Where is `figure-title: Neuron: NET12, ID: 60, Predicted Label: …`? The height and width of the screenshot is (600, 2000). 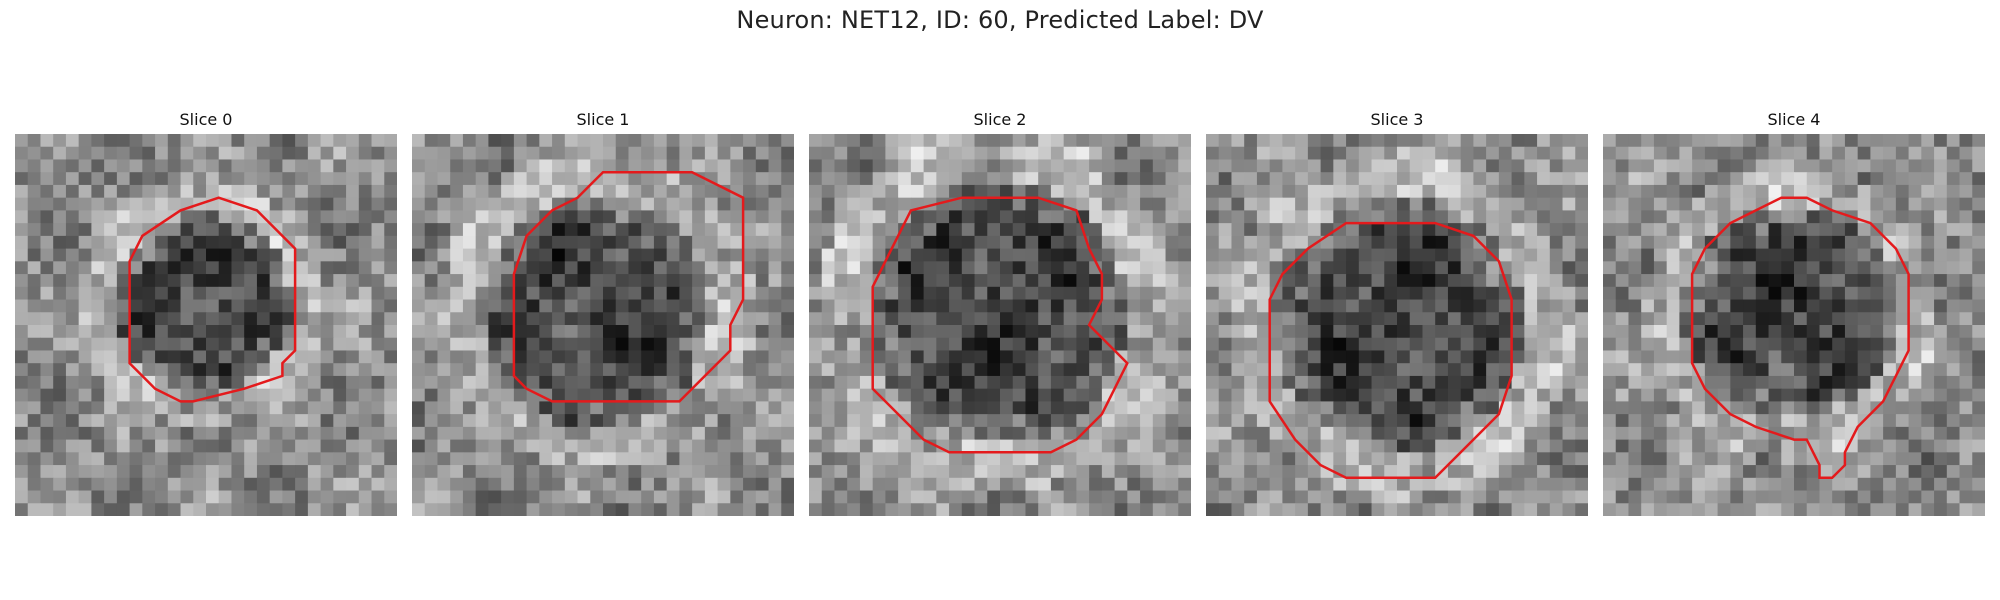 figure-title: Neuron: NET12, ID: 60, Predicted Label: … is located at coordinates (1000, 20).